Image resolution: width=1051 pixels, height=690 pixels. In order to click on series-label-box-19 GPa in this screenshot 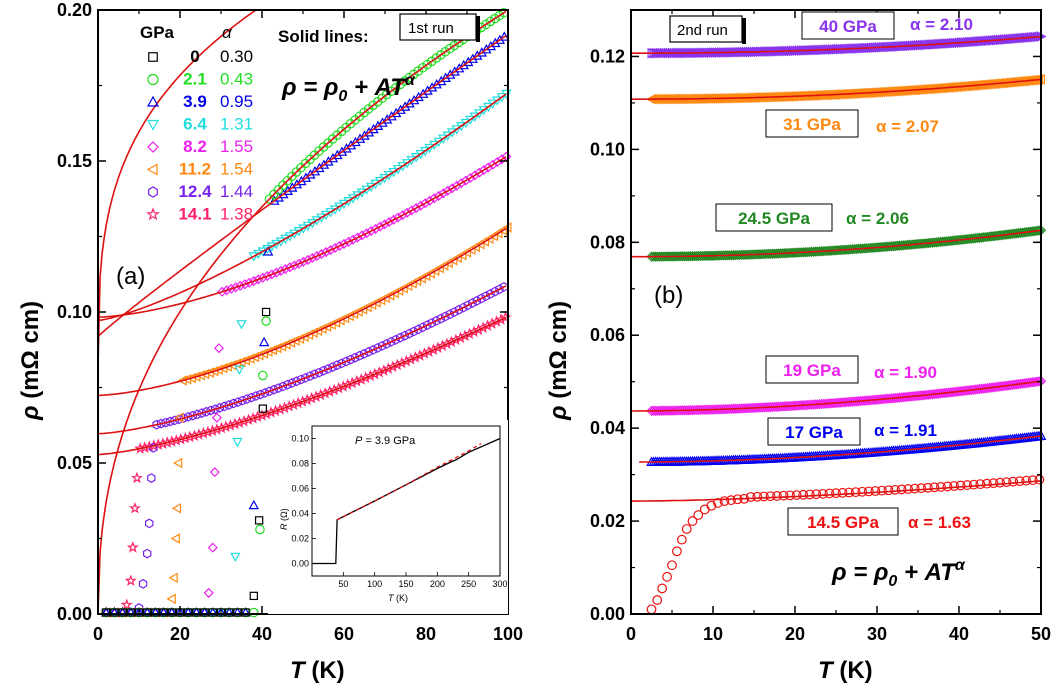, I will do `click(812, 369)`.